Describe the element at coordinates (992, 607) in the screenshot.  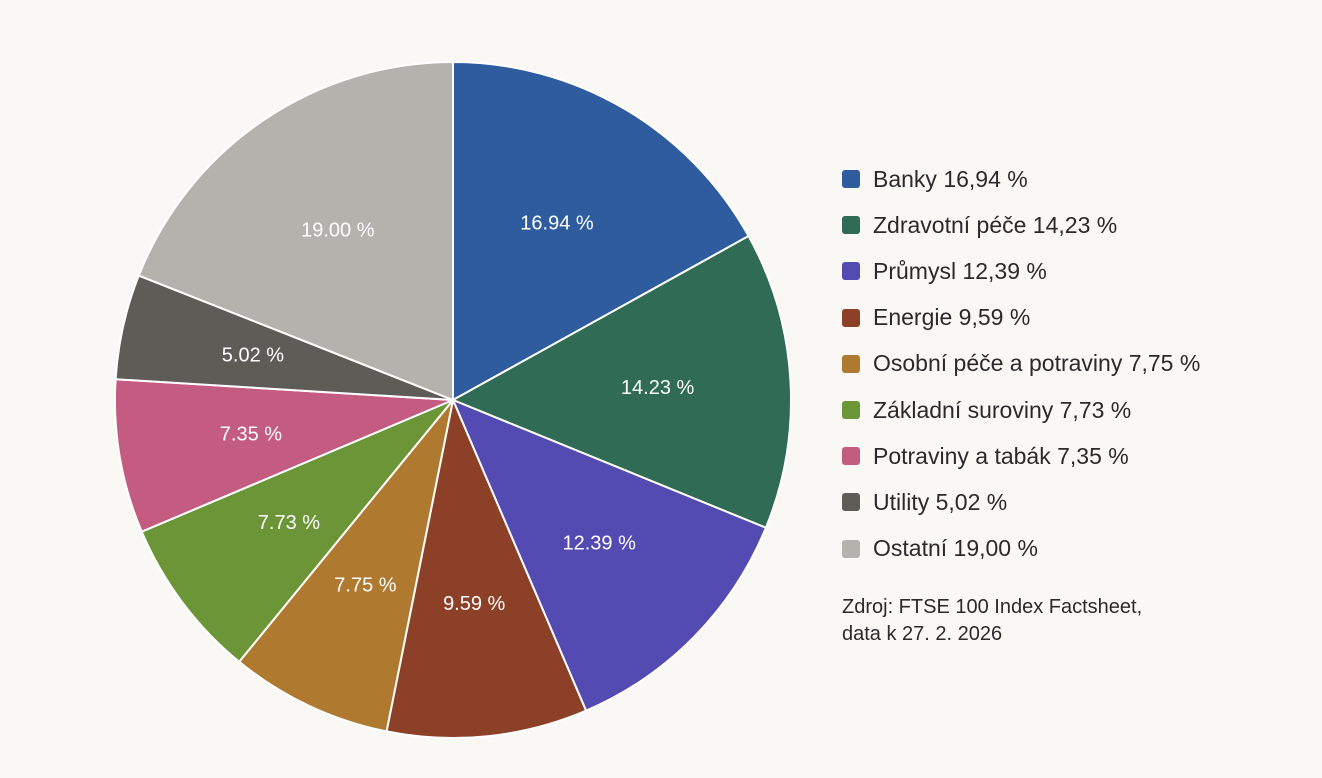
I see `source-line-1: Zdroj: FTSE 100 Index Factsheet,` at that location.